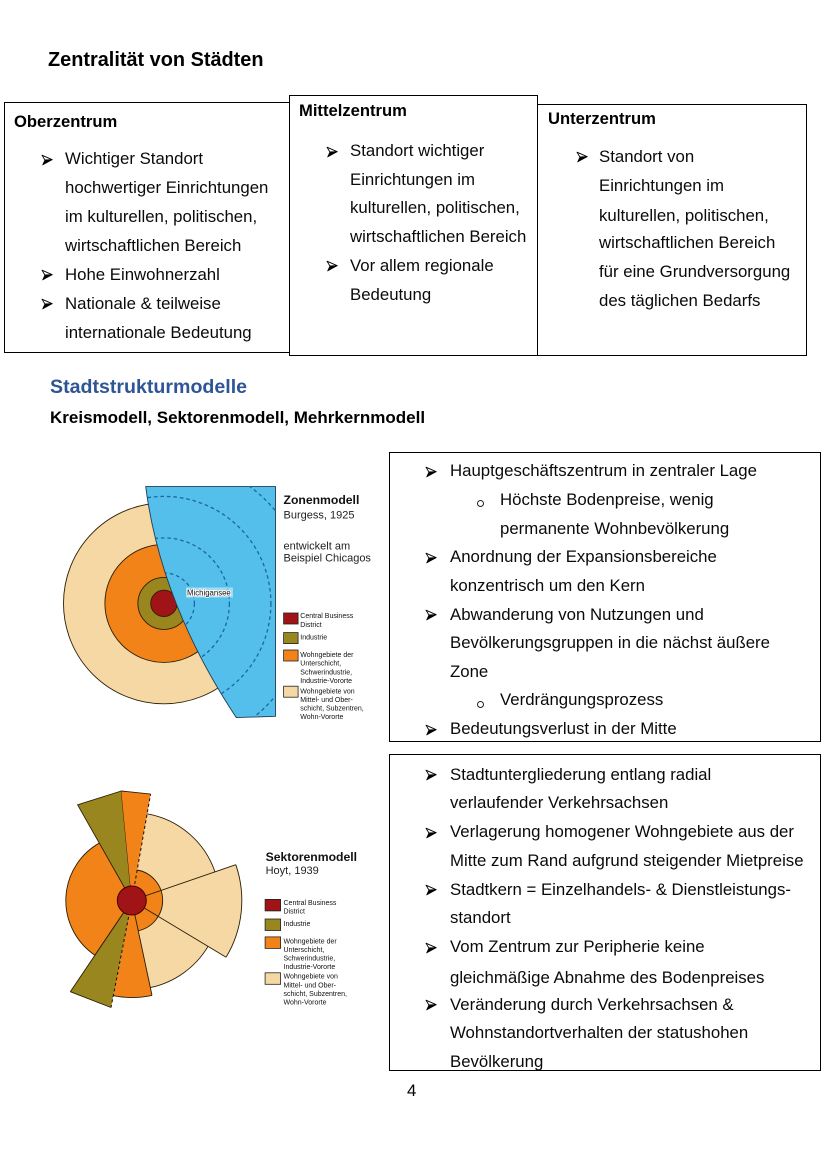 The height and width of the screenshot is (1171, 828). Describe the element at coordinates (319, 515) in the screenshot. I see `svg-text: Burgess, 1925` at that location.